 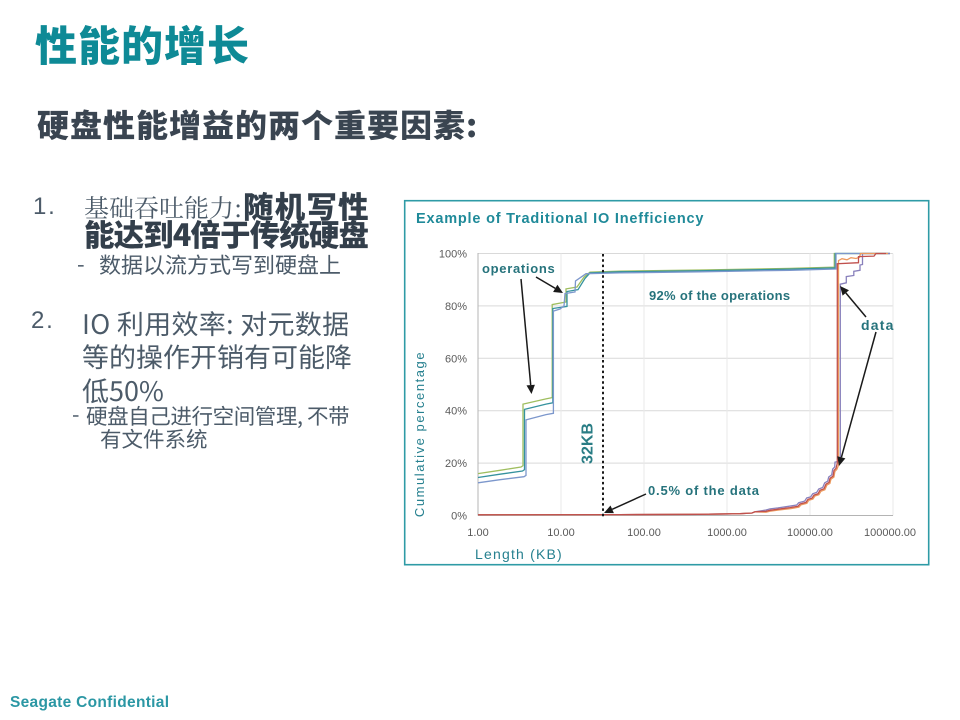 I want to click on svg-text: data, so click(x=878, y=325).